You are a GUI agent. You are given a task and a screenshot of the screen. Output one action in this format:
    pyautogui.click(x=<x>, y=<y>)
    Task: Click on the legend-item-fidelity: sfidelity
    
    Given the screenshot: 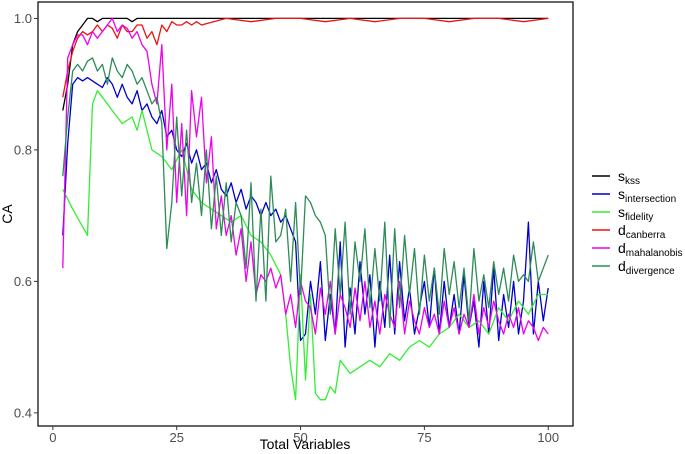 What is the action you would take?
    pyautogui.click(x=622, y=213)
    